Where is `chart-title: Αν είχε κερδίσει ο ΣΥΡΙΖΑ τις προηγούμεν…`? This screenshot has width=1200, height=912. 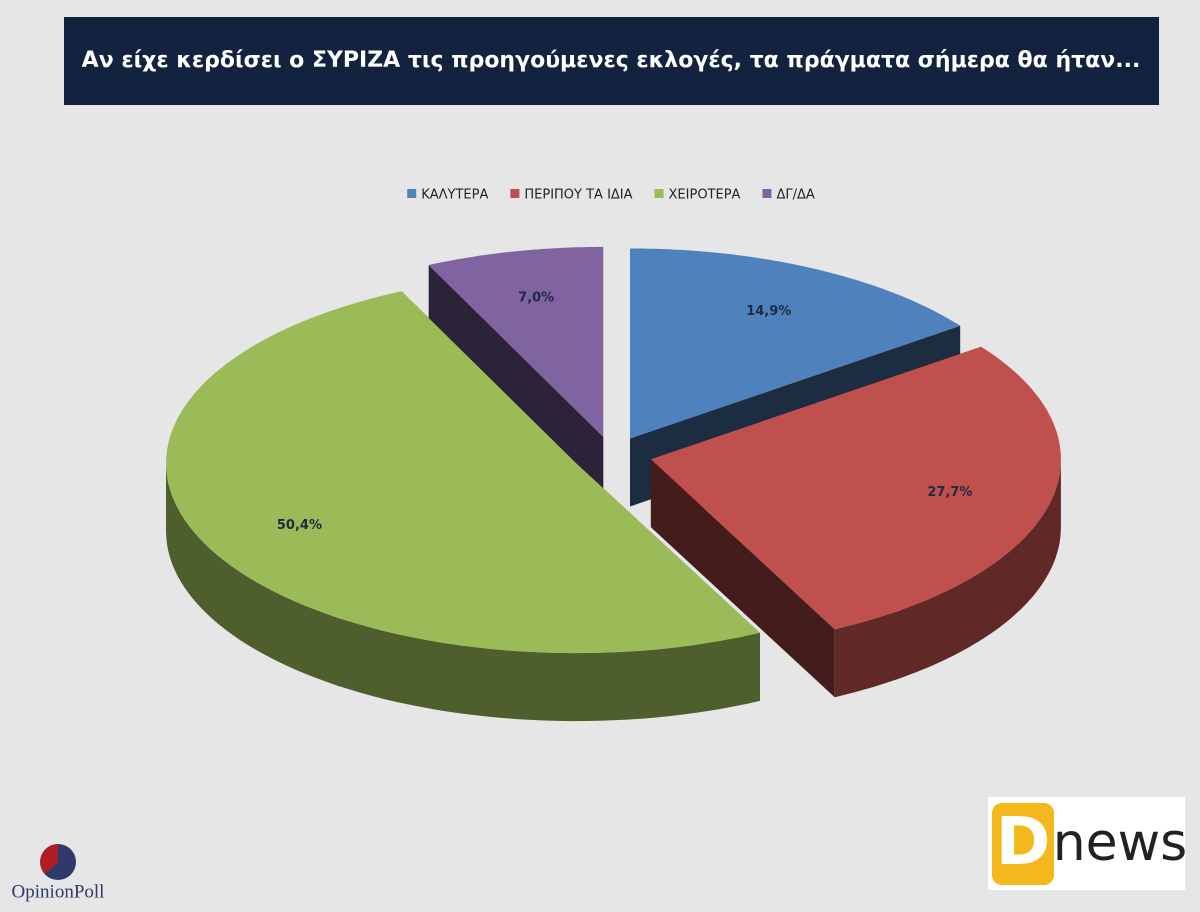
chart-title: Αν είχε κερδίσει ο ΣΥΡΙΖΑ τις προηγούμεν… is located at coordinates (611, 60).